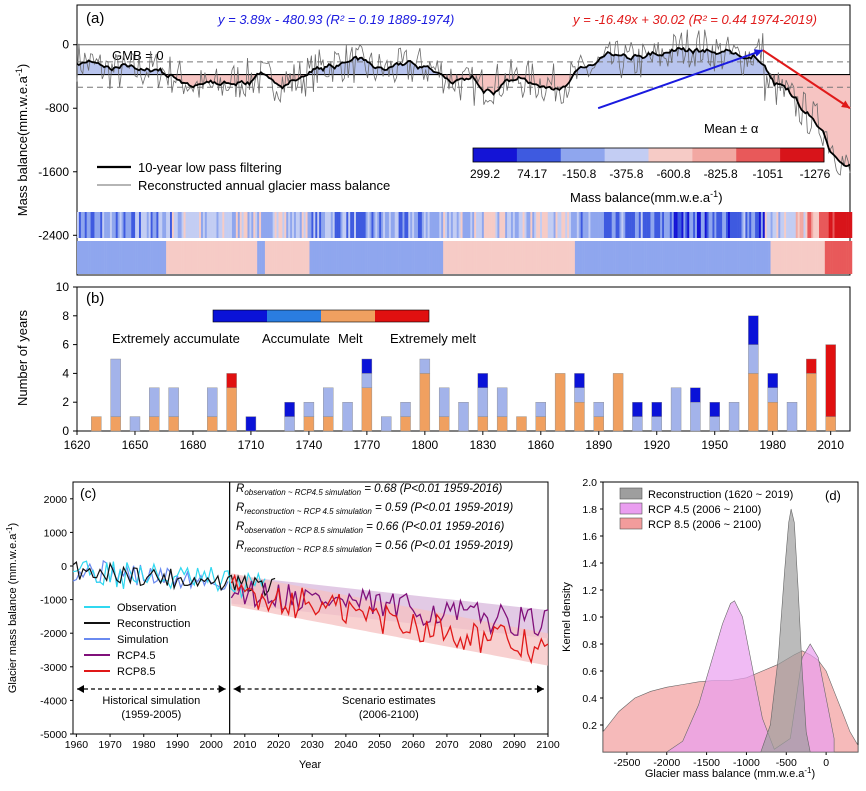 The height and width of the screenshot is (791, 866). I want to click on xtick-label: 1920, so click(656, 445).